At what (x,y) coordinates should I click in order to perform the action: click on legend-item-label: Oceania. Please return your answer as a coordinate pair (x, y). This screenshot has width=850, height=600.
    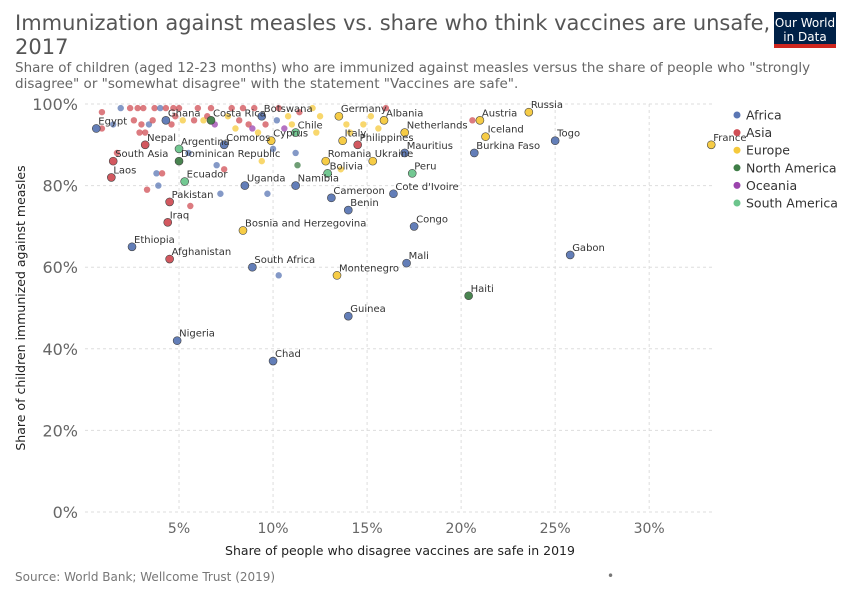
    Looking at the image, I should click on (771, 185).